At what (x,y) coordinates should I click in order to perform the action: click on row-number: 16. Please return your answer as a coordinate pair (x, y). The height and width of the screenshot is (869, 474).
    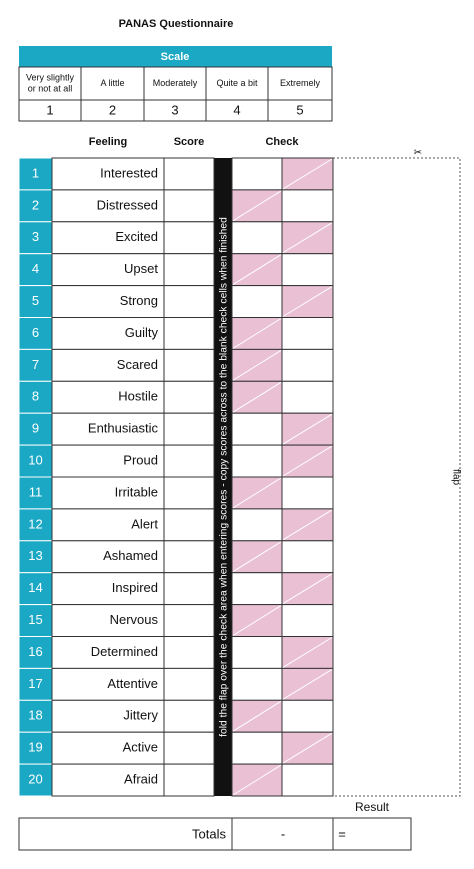
    Looking at the image, I should click on (35, 651).